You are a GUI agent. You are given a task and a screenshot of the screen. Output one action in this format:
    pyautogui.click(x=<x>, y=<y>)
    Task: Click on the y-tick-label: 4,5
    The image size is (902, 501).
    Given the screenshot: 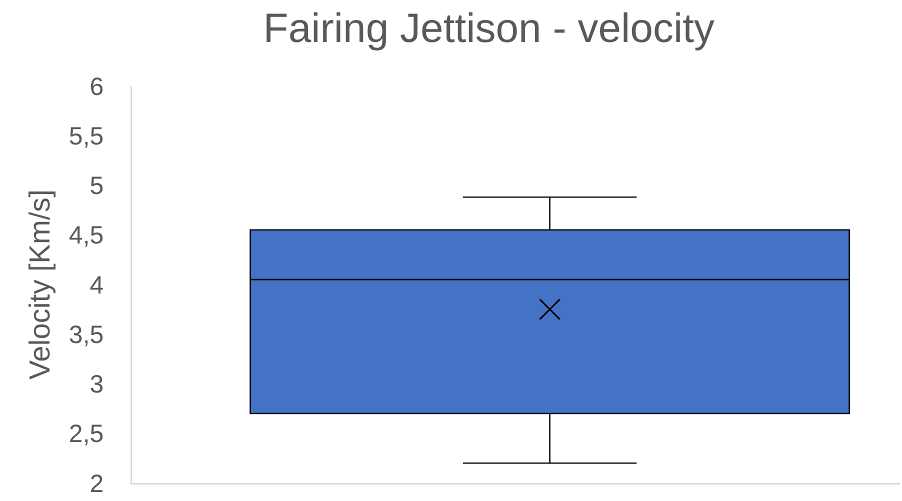 What is the action you would take?
    pyautogui.click(x=86, y=236)
    